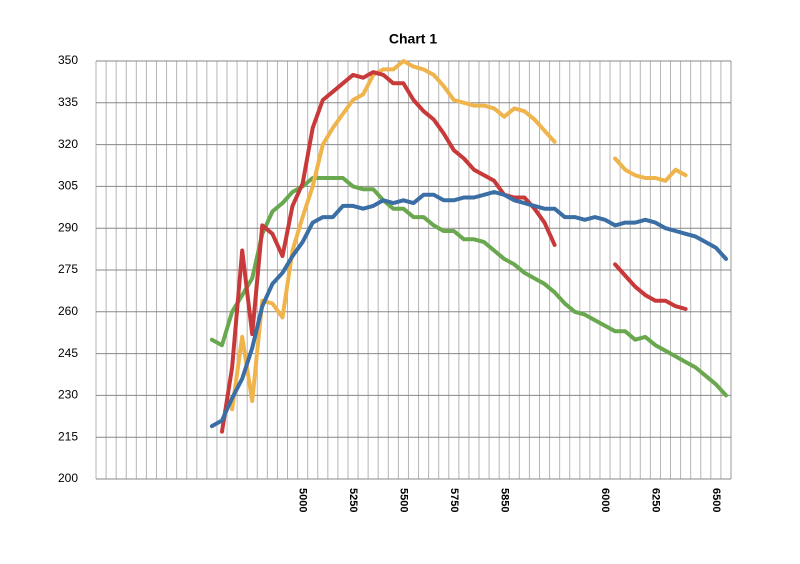  What do you see at coordinates (413, 39) in the screenshot?
I see `chart-title: Chart 1` at bounding box center [413, 39].